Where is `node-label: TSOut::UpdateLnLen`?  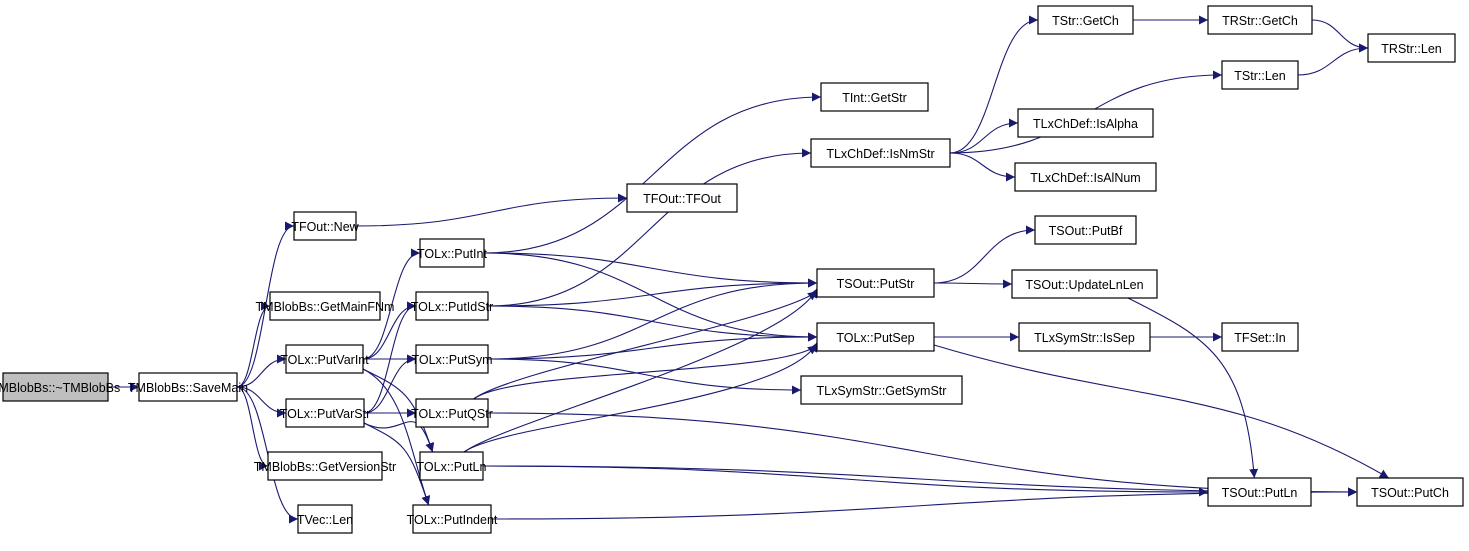
node-label: TSOut::UpdateLnLen is located at coordinates (1084, 285).